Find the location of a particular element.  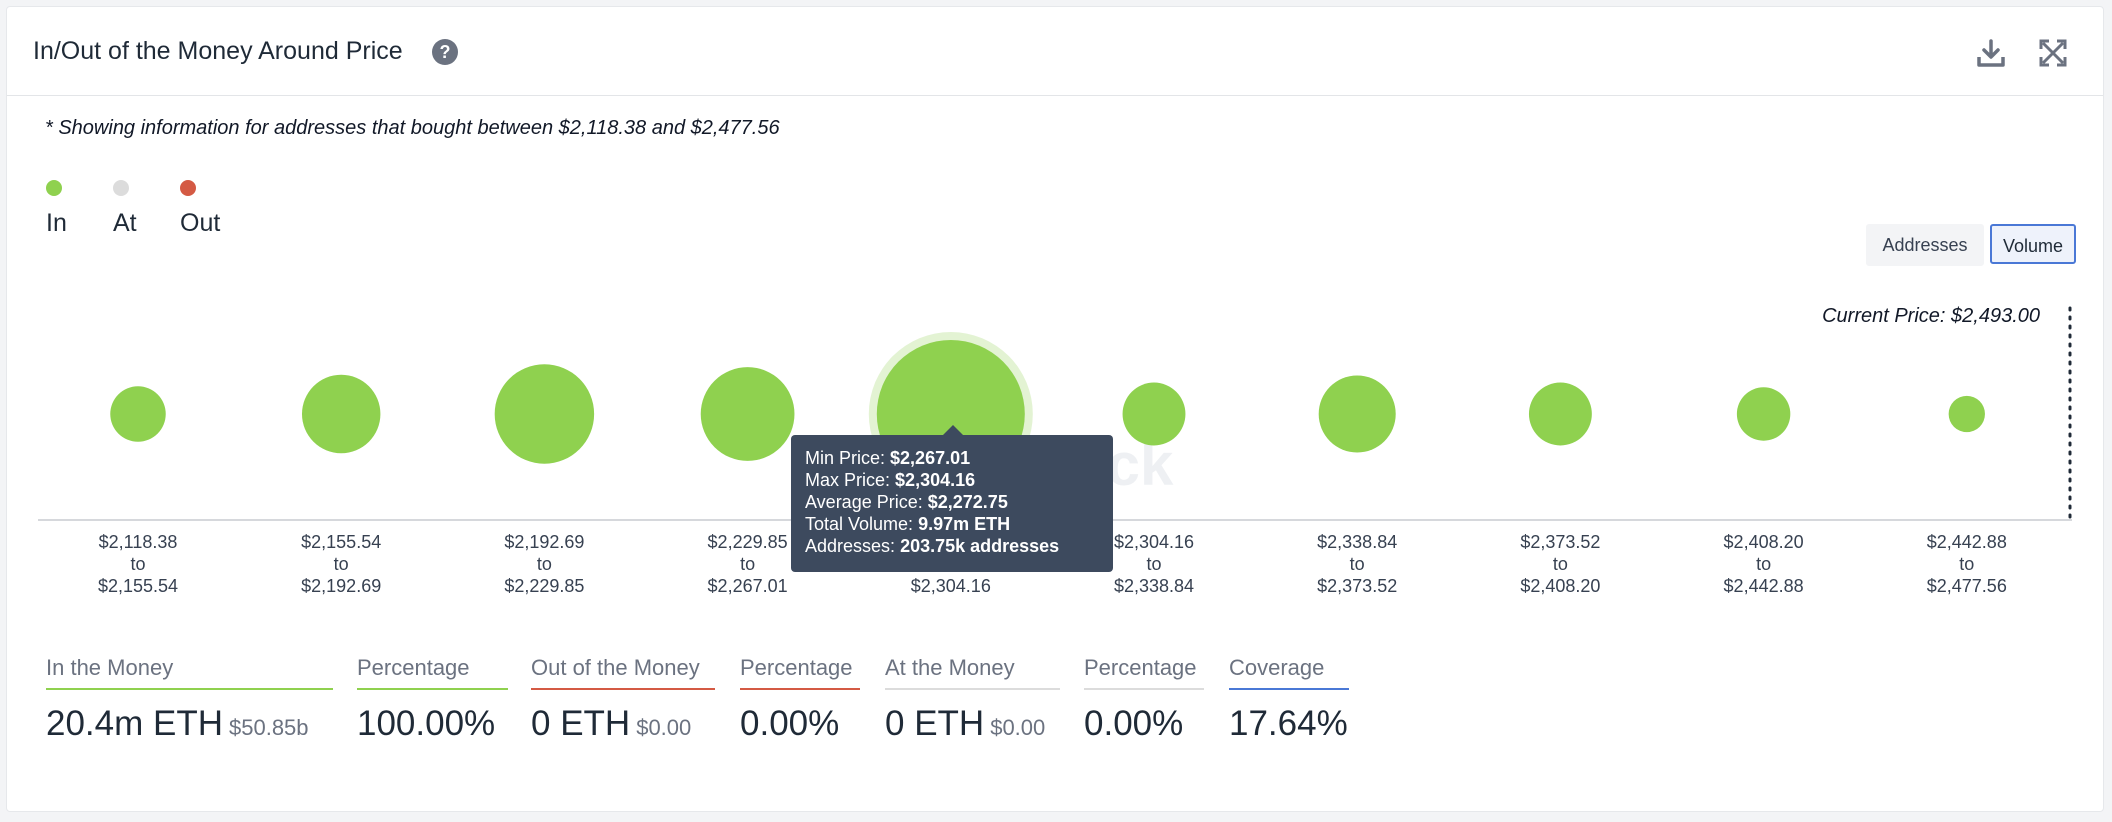

stat-value-usd: $50.85b is located at coordinates (269, 727).